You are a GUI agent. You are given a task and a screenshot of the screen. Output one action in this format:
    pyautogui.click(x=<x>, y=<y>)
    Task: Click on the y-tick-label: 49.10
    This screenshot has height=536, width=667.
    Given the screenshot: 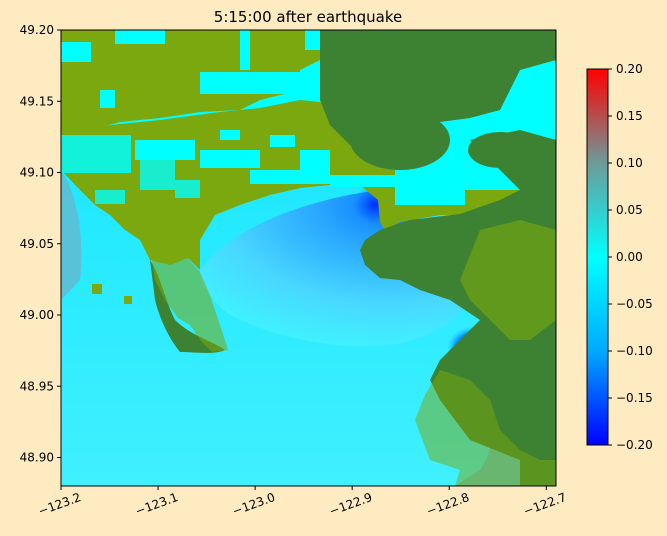 What is the action you would take?
    pyautogui.click(x=37, y=173)
    